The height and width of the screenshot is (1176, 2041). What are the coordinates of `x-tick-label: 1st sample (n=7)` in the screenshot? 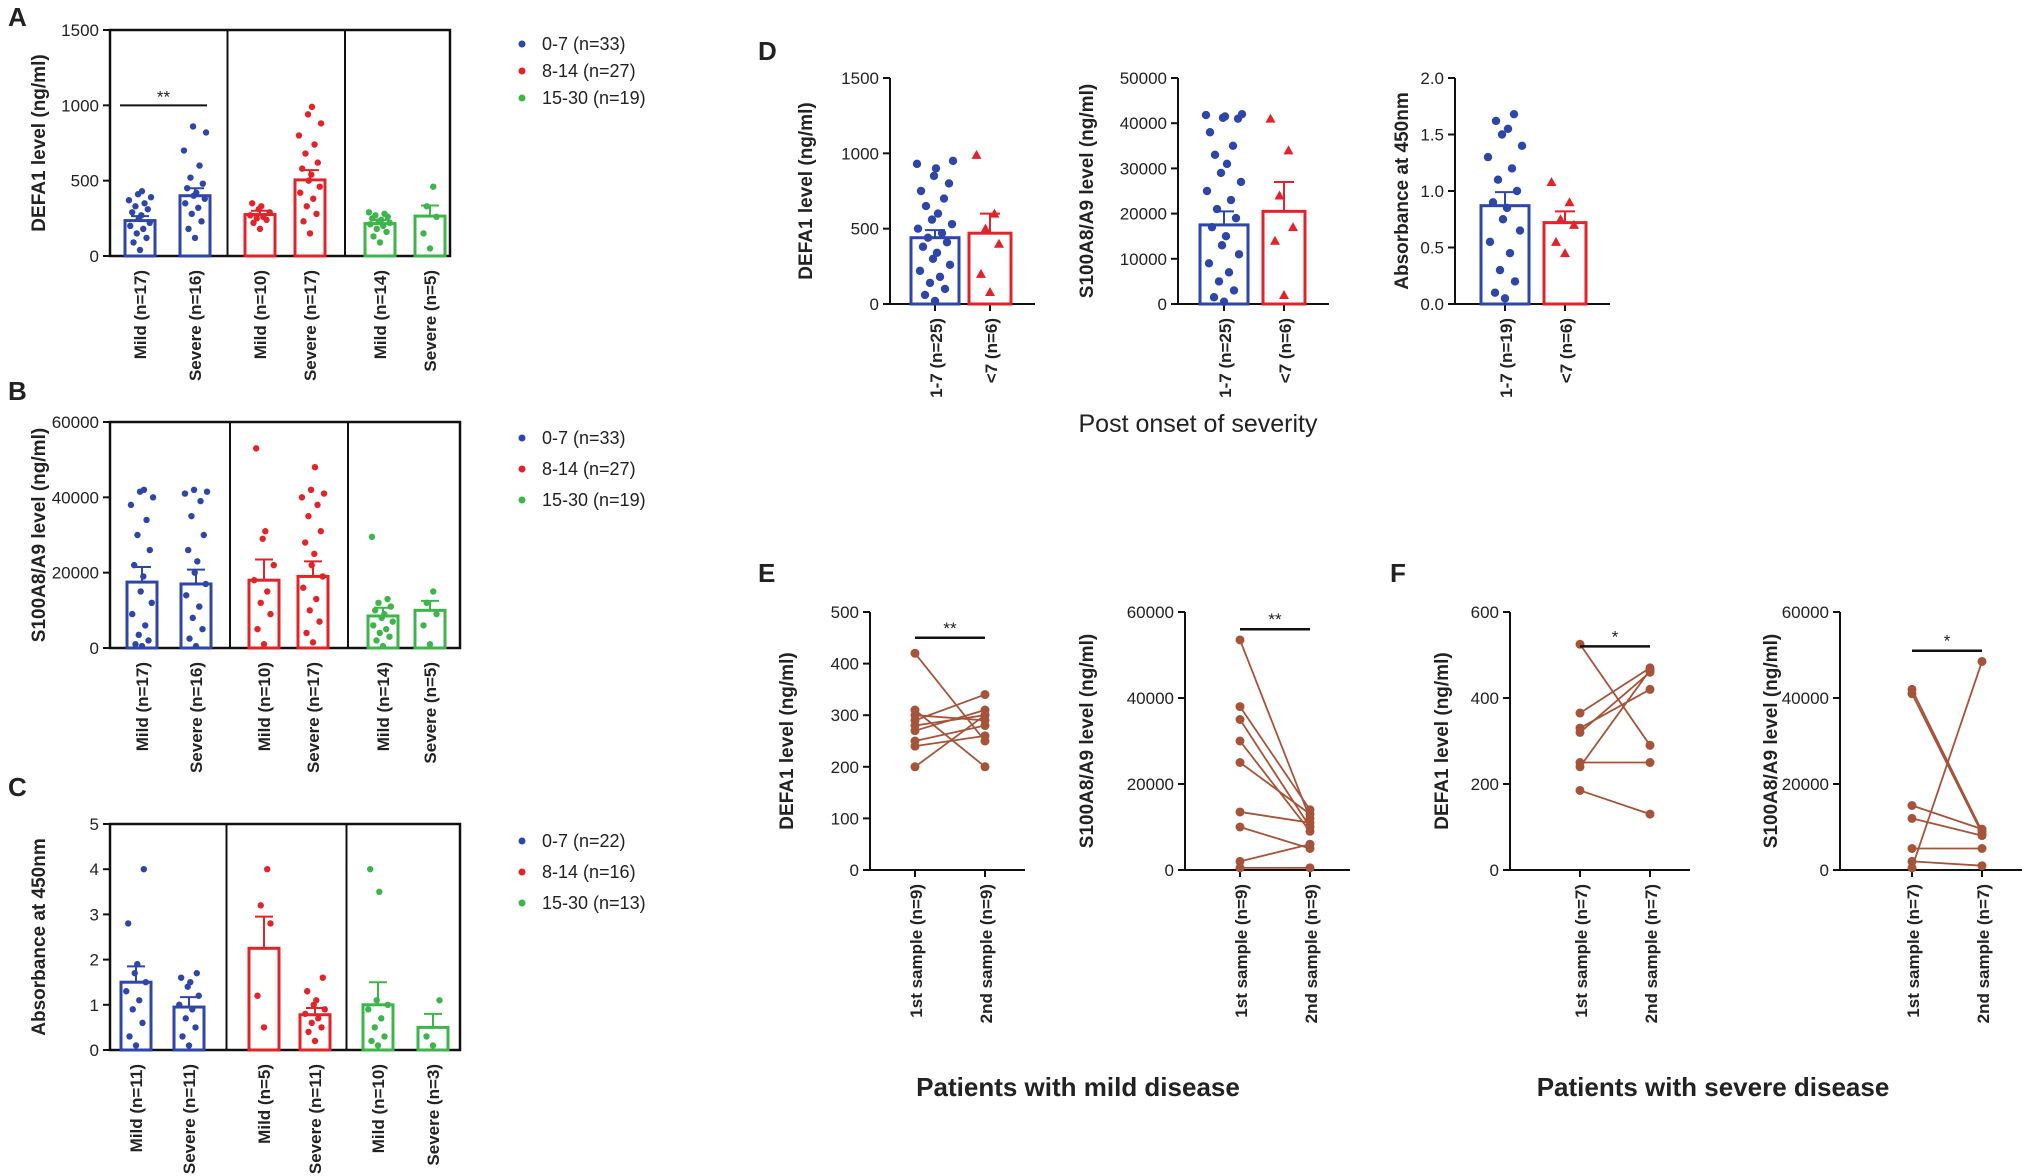 It's located at (1581, 951).